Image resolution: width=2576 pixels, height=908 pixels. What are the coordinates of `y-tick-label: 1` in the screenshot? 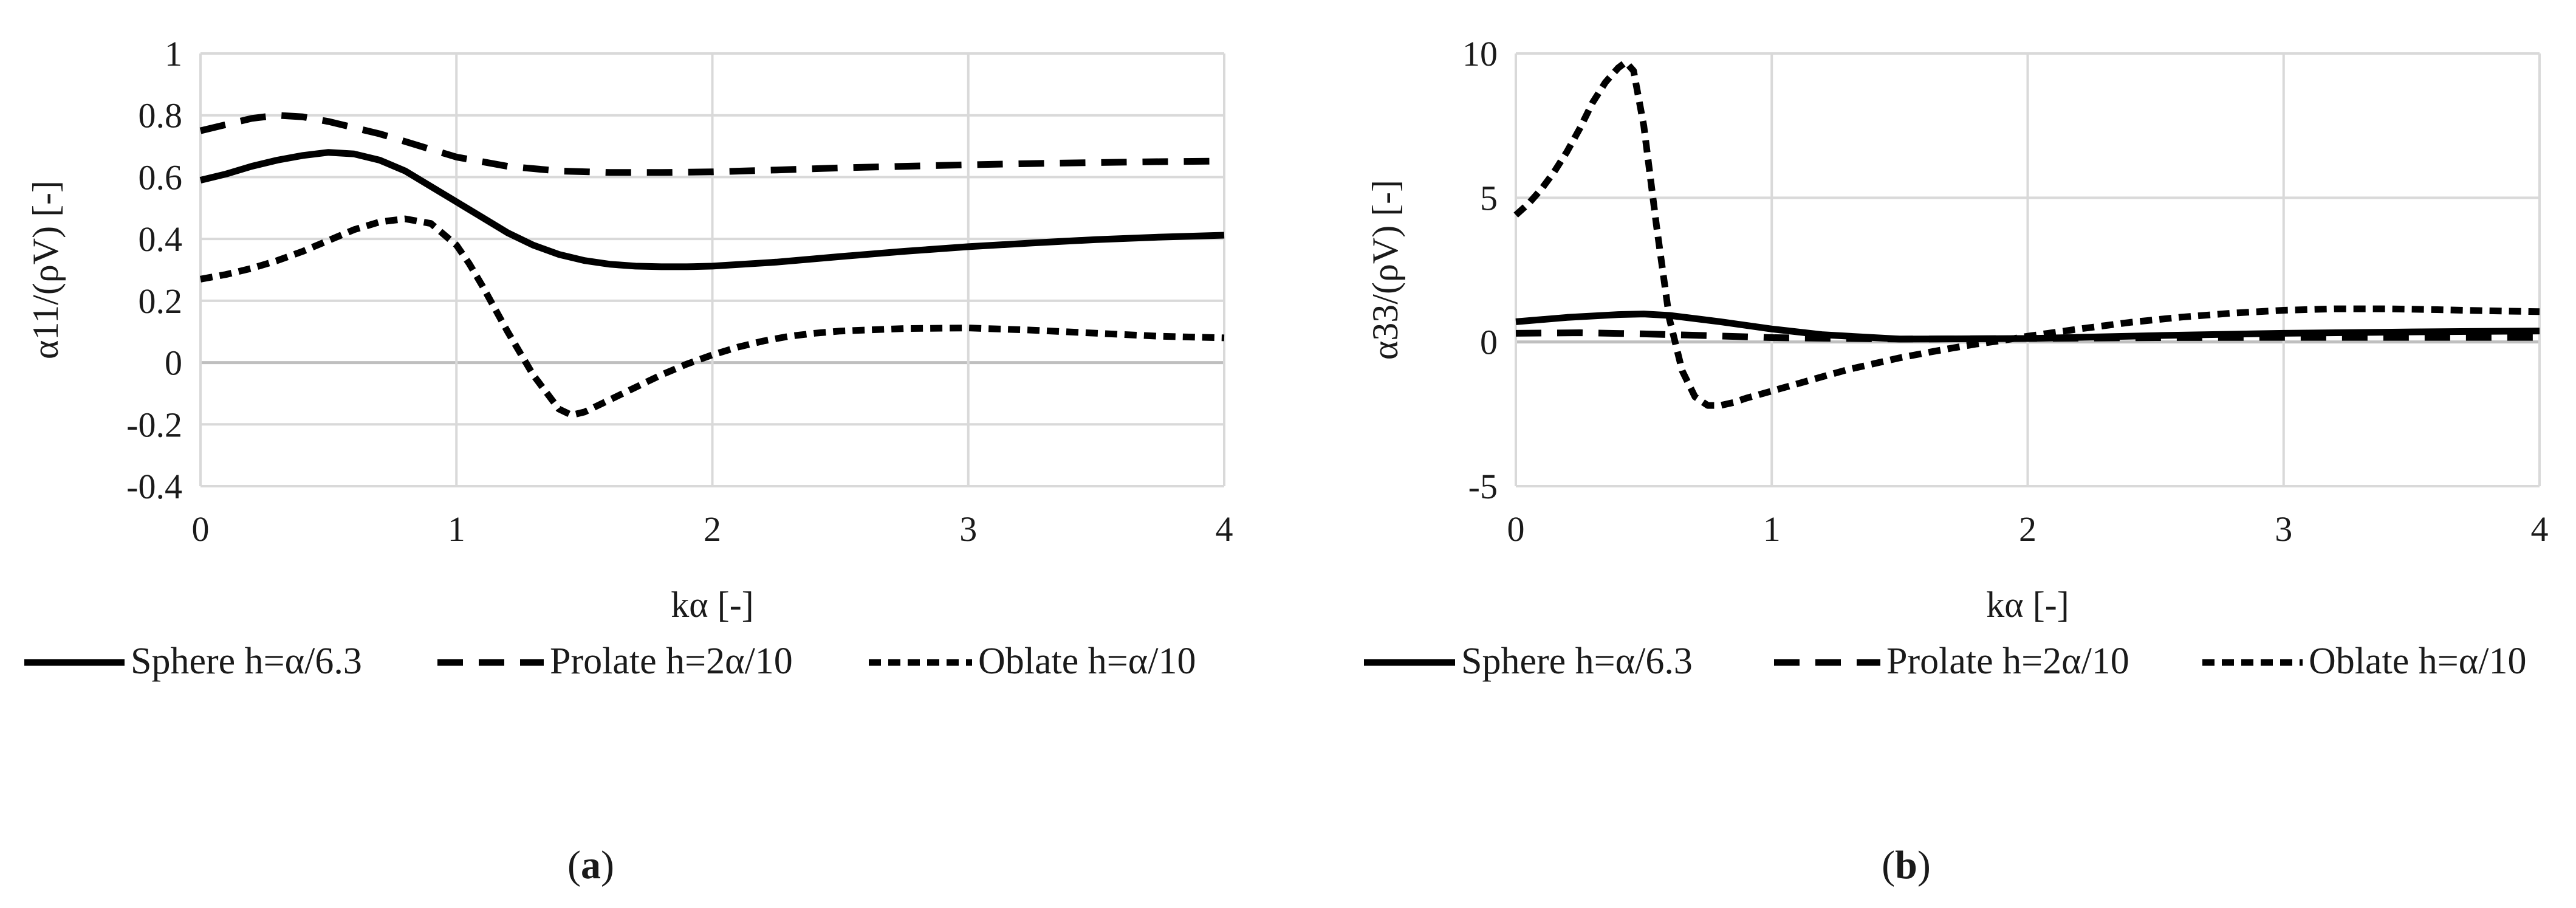 It's located at (173, 54).